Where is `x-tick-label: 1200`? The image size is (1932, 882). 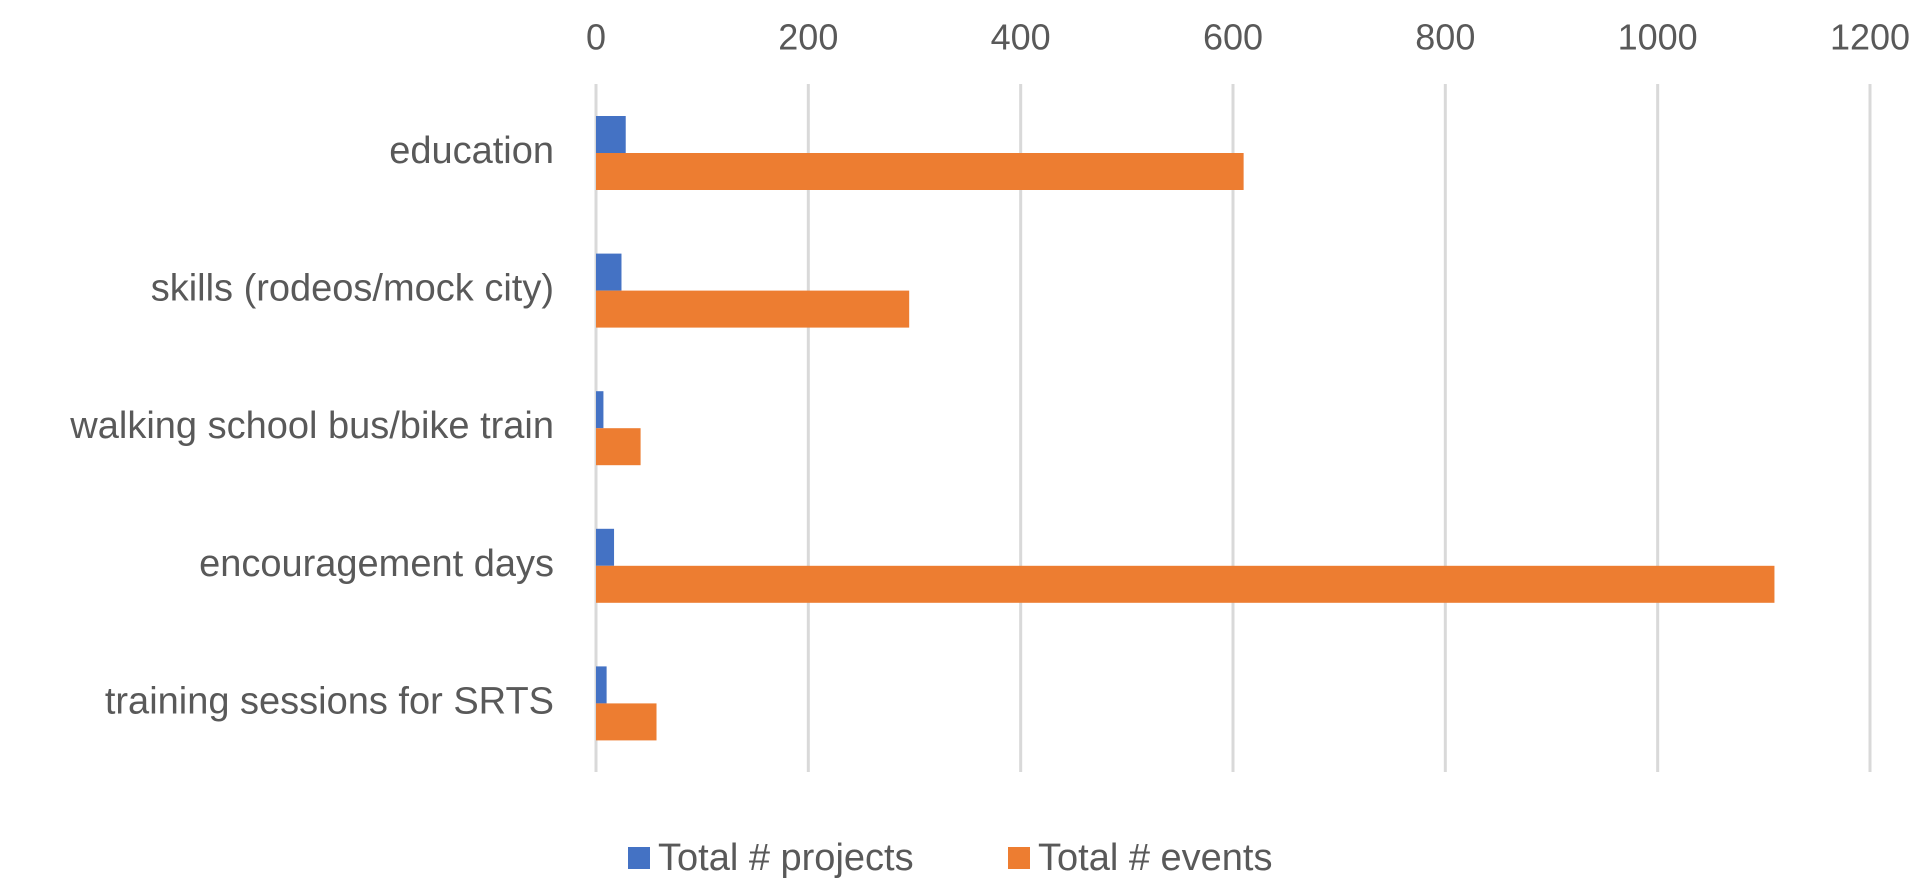 x-tick-label: 1200 is located at coordinates (1870, 37).